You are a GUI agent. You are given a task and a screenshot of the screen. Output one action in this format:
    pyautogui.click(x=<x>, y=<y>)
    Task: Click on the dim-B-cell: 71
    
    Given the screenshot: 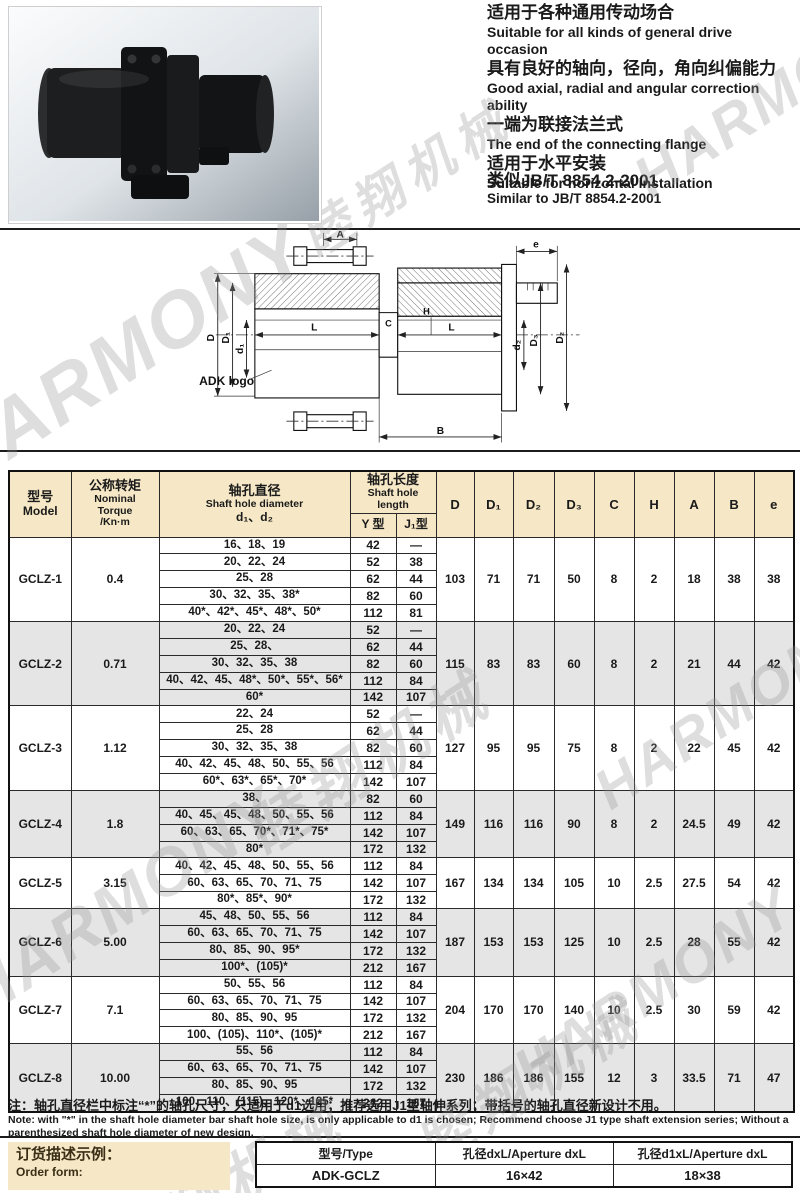 What is the action you would take?
    pyautogui.click(x=734, y=1078)
    